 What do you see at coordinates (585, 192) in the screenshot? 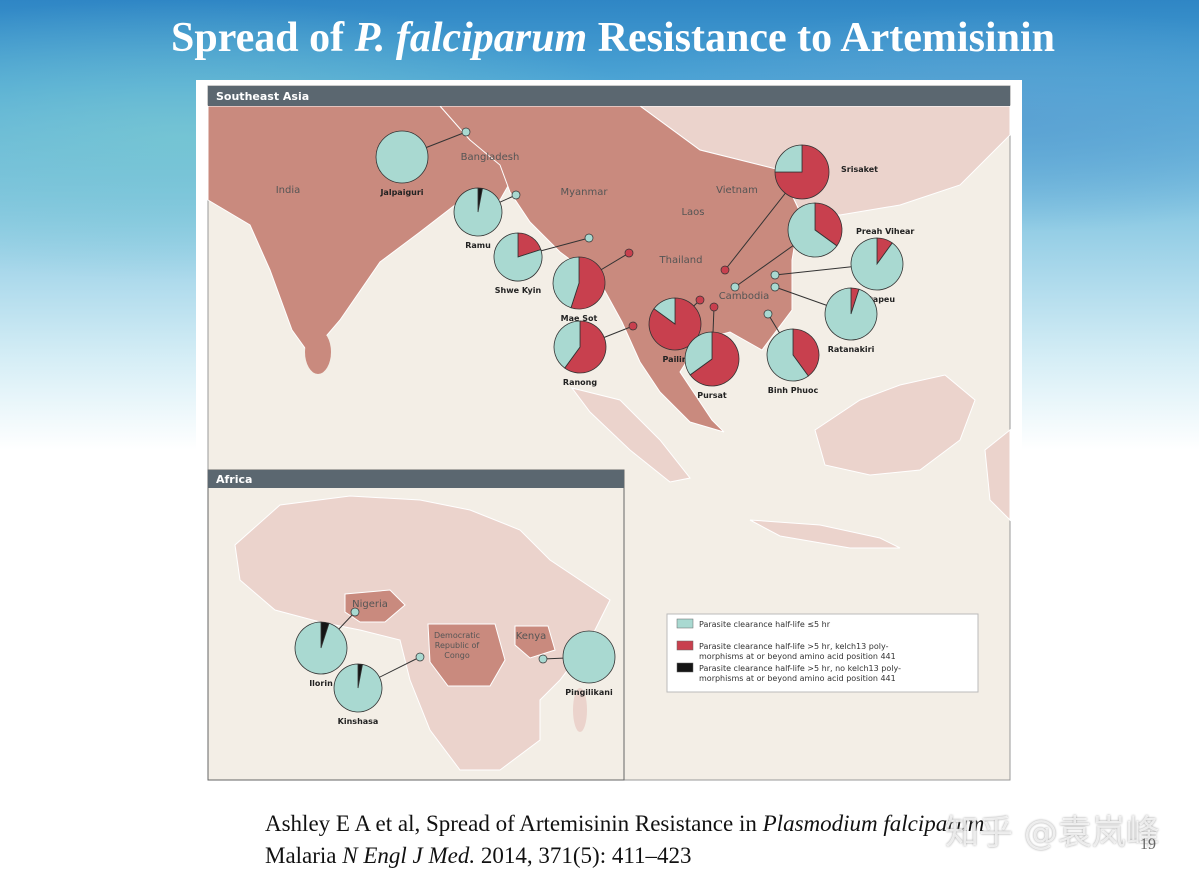
I see `region-label: Myanmar` at bounding box center [585, 192].